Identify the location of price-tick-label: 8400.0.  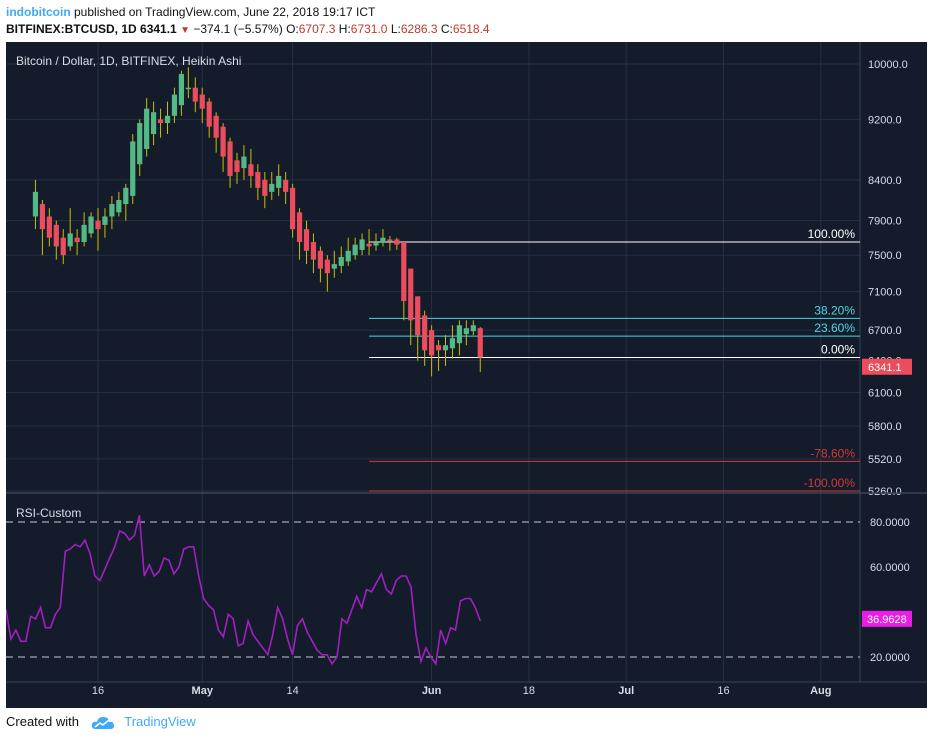
(885, 181).